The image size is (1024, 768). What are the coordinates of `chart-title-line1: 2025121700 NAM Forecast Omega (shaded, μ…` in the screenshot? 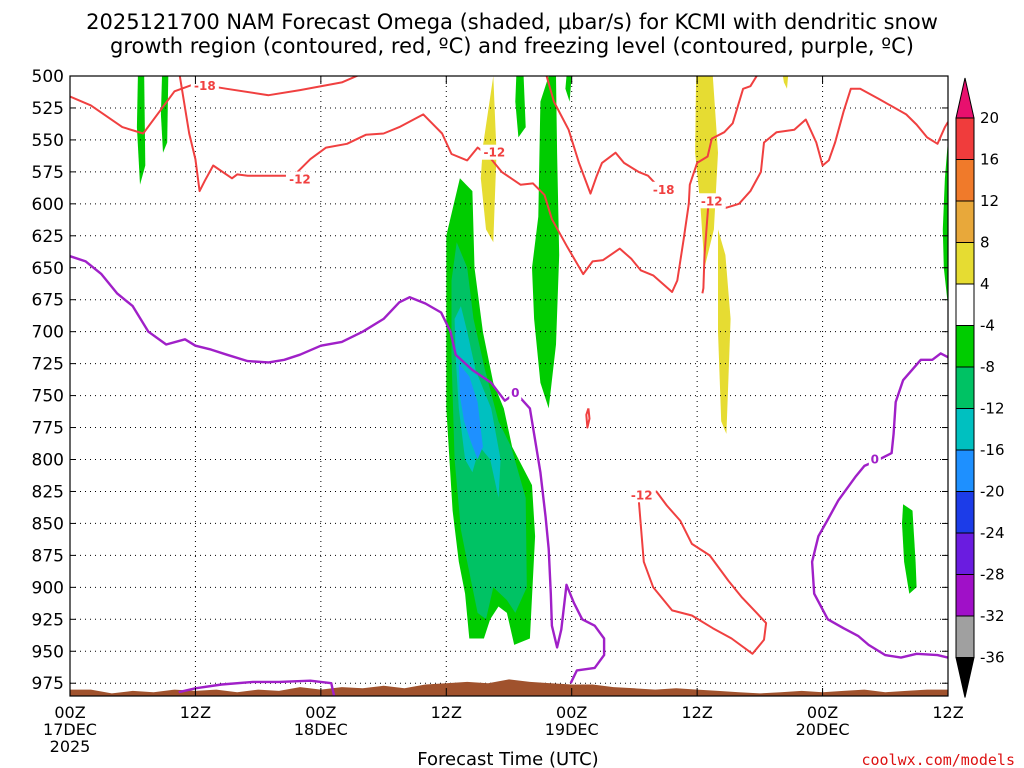 It's located at (512, 22).